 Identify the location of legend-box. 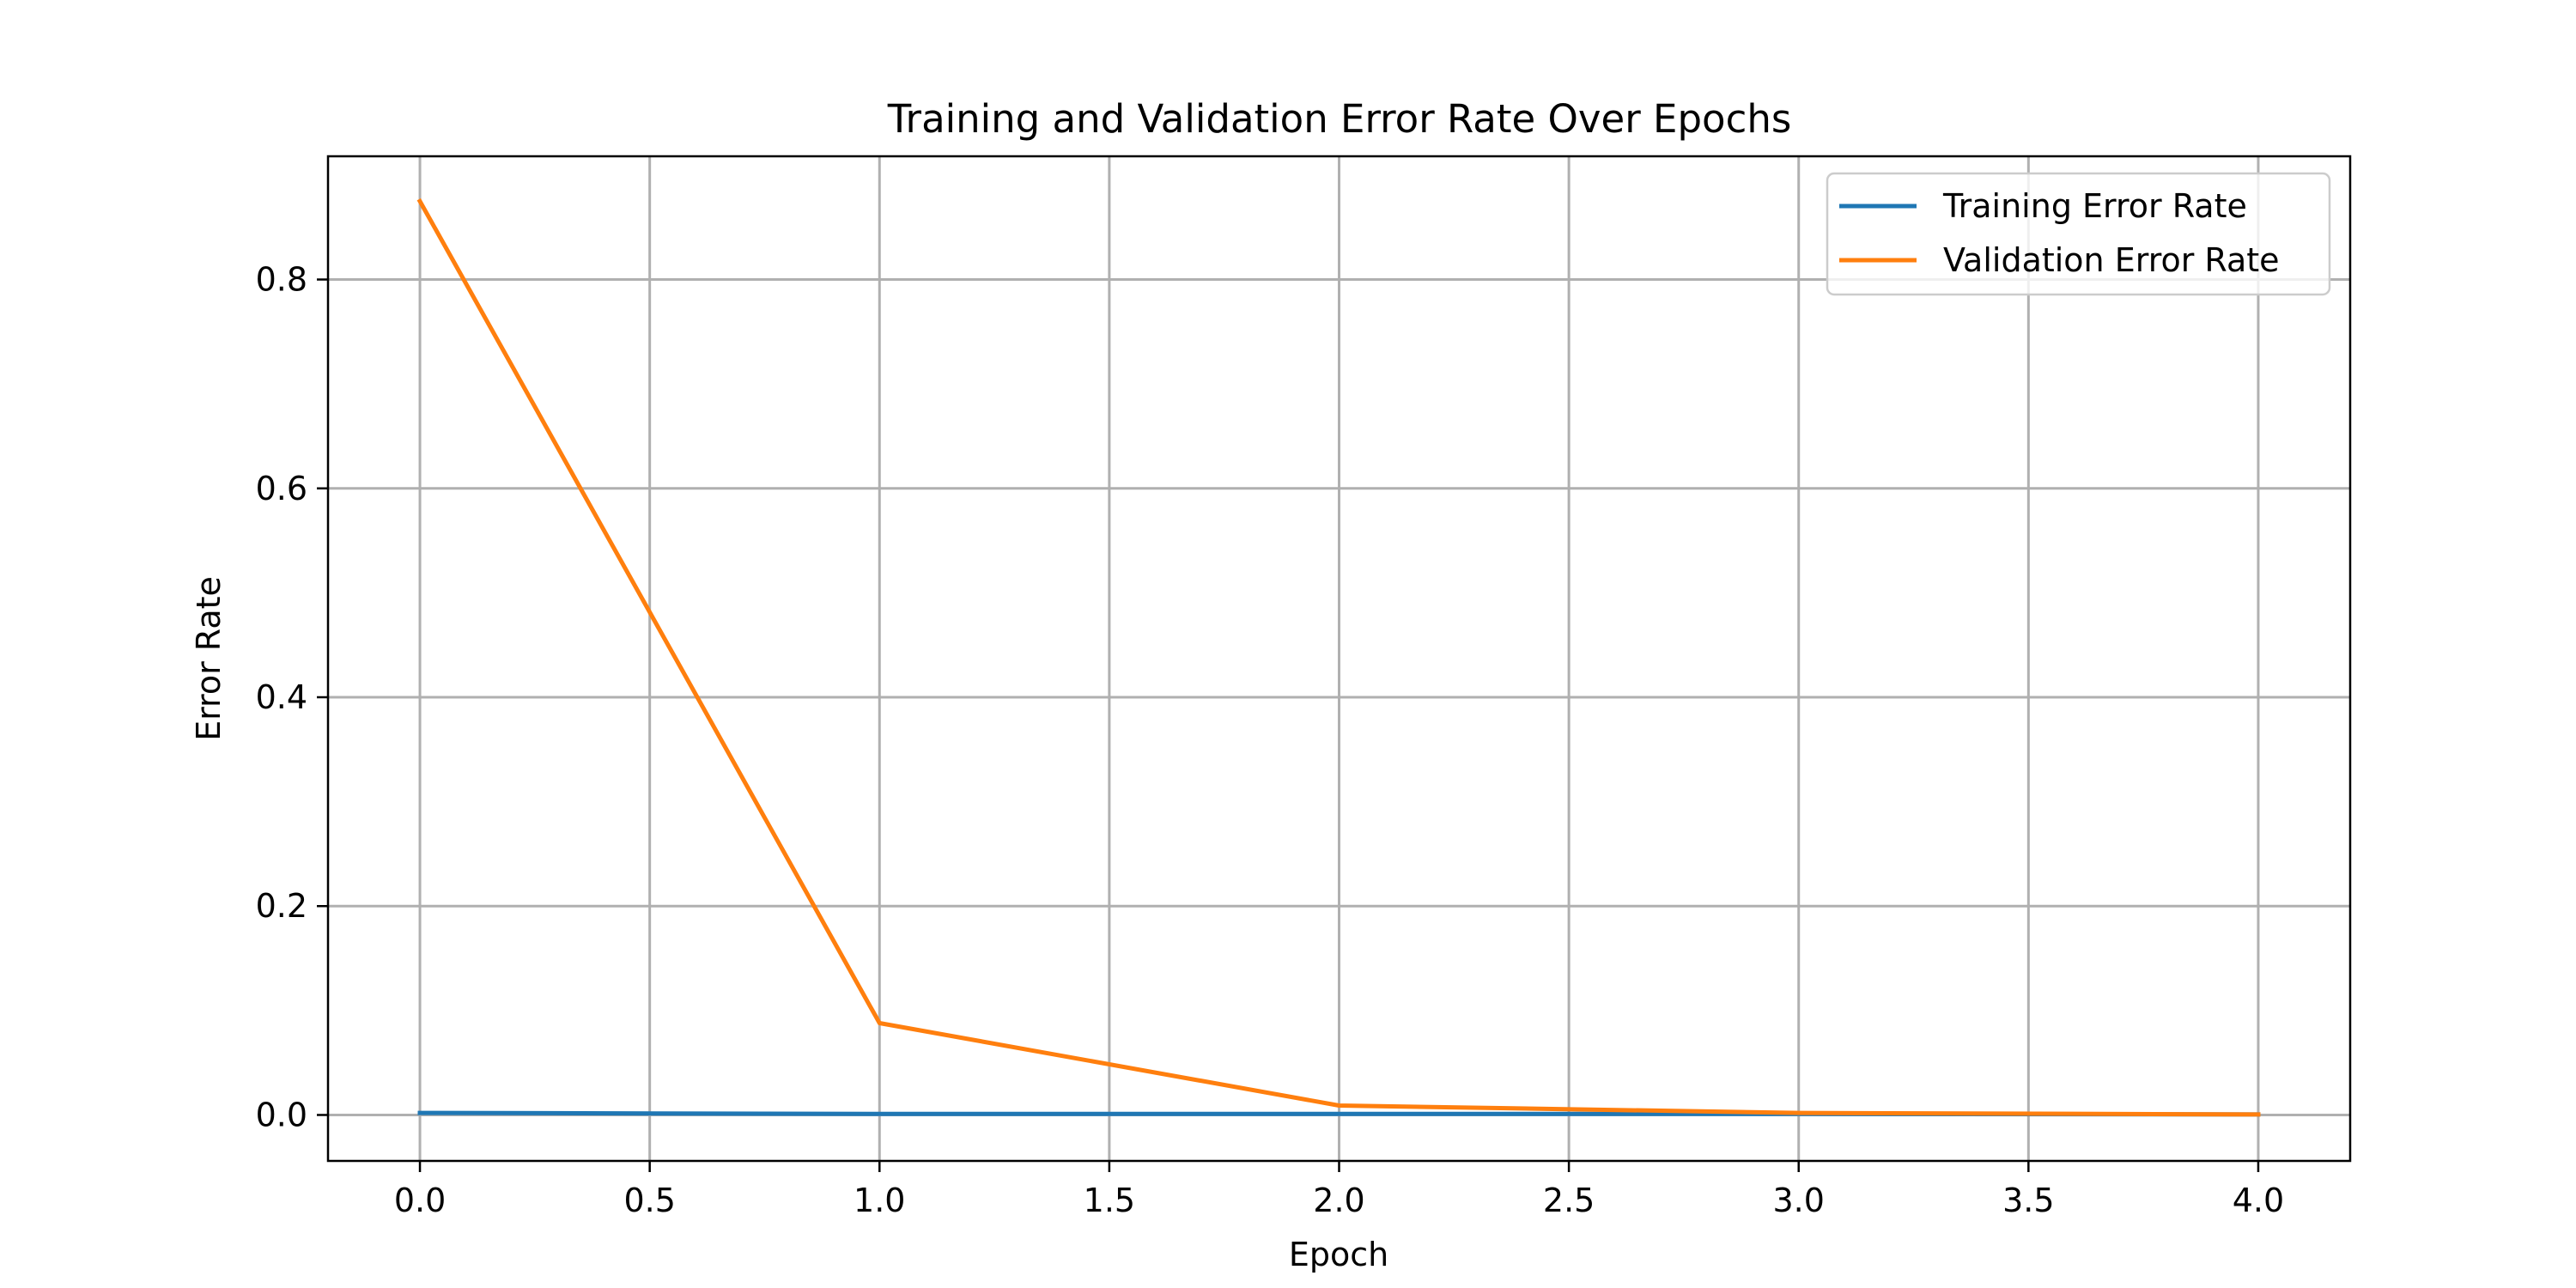
(2078, 234).